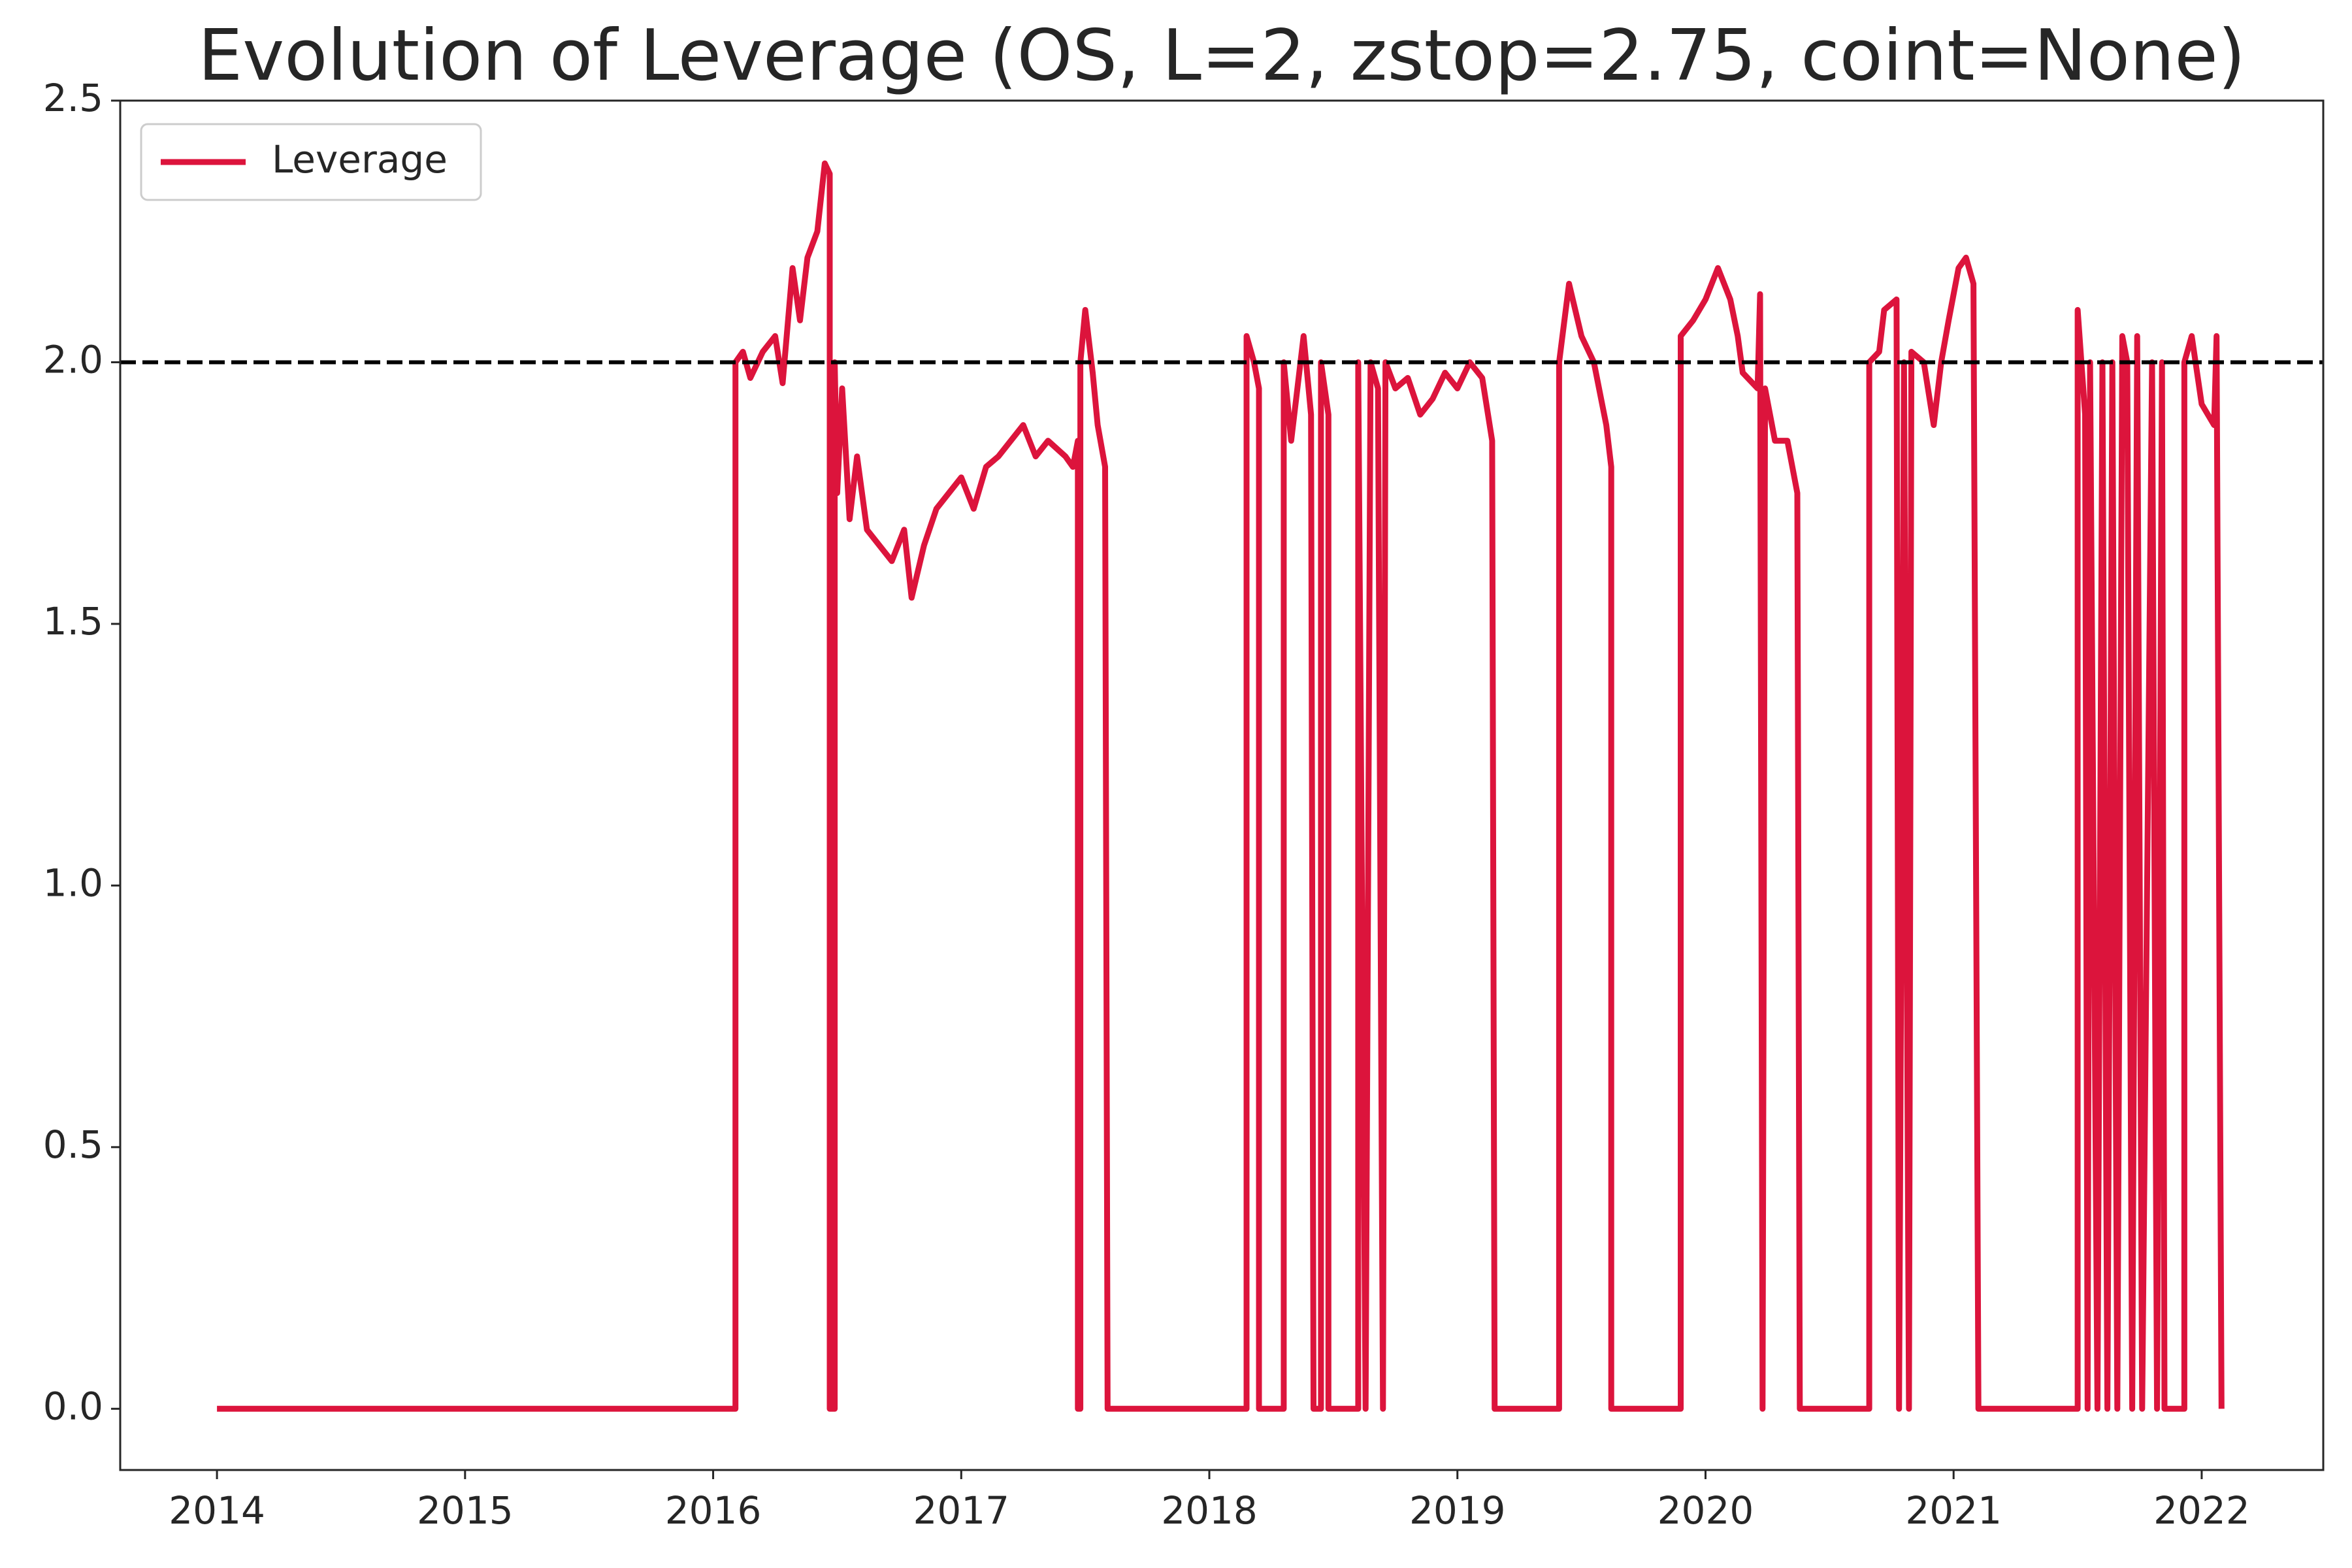  I want to click on x-tick-label: 2020, so click(1706, 1510).